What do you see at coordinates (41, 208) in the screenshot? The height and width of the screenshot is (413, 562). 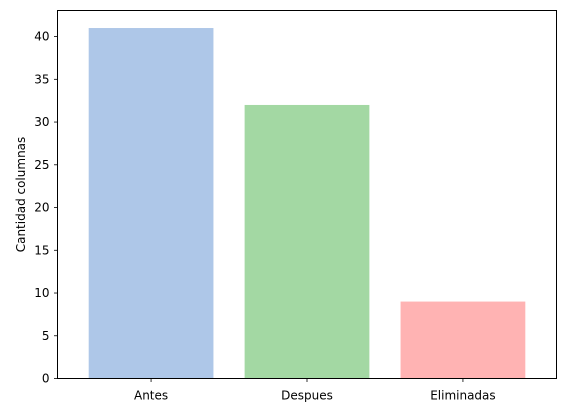 I see `y-tick-label: 20` at bounding box center [41, 208].